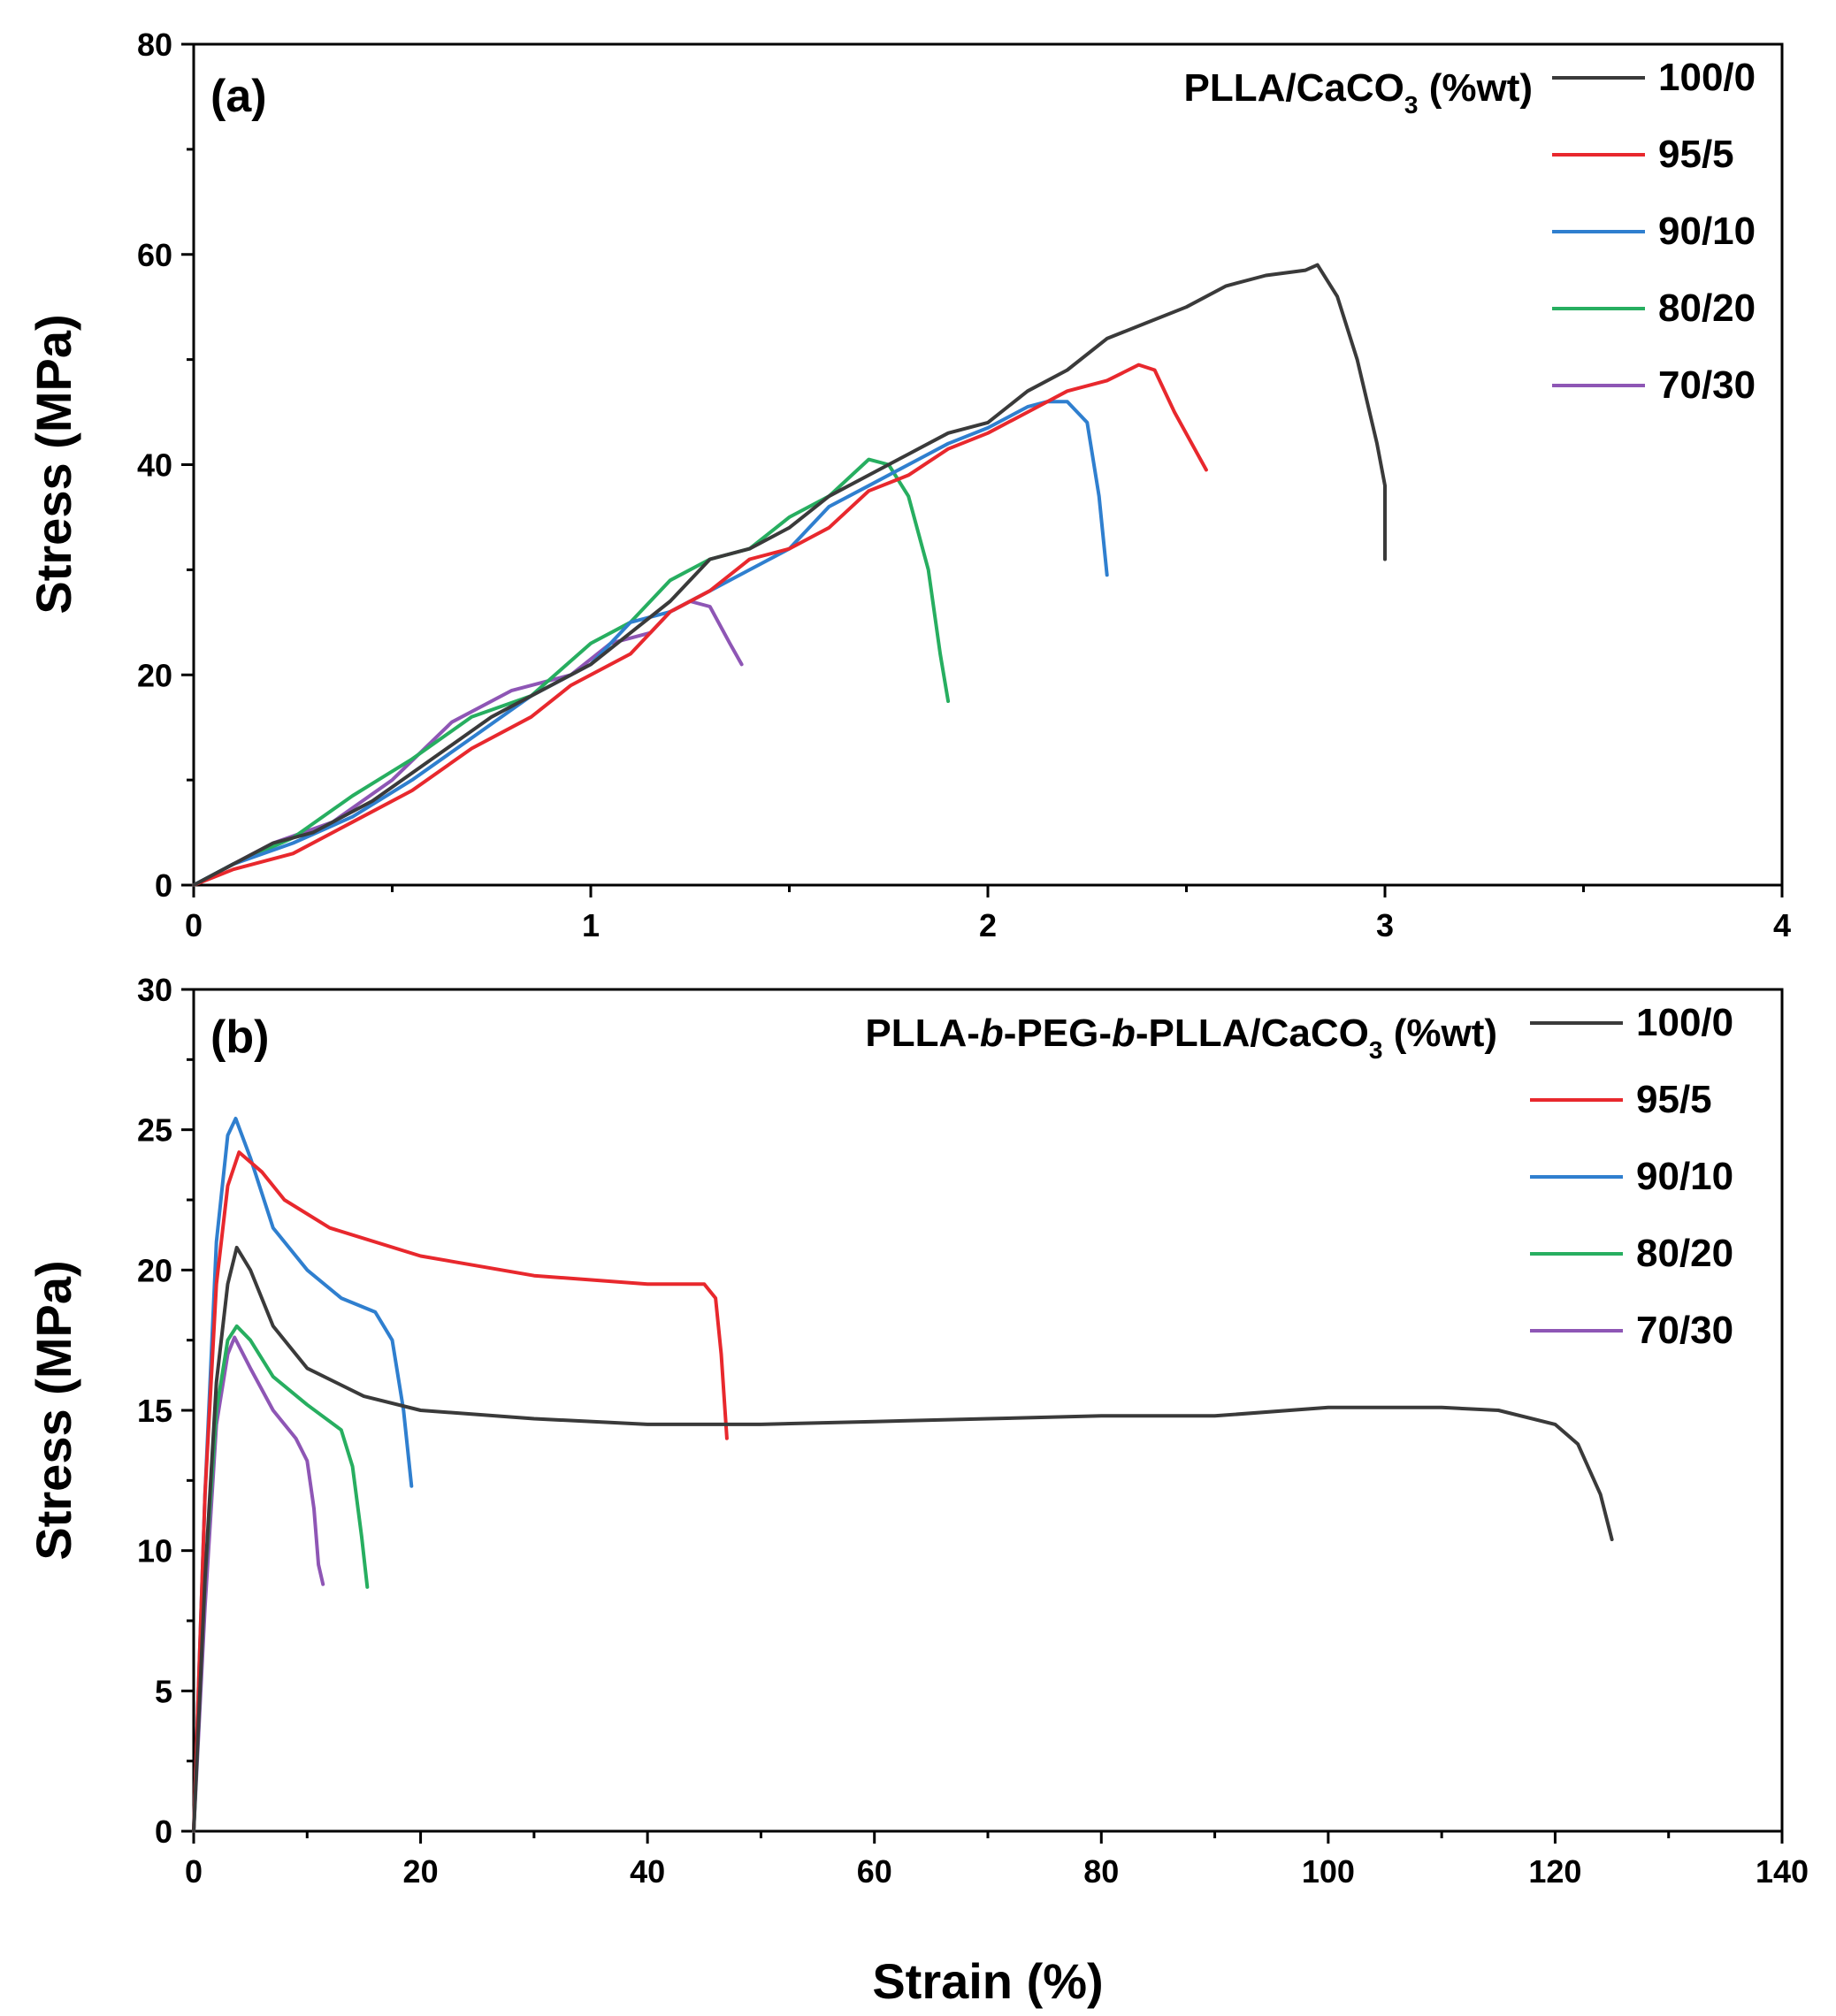 This screenshot has height=2016, width=1836. I want to click on panel-b-xtick-label: 40, so click(647, 1871).